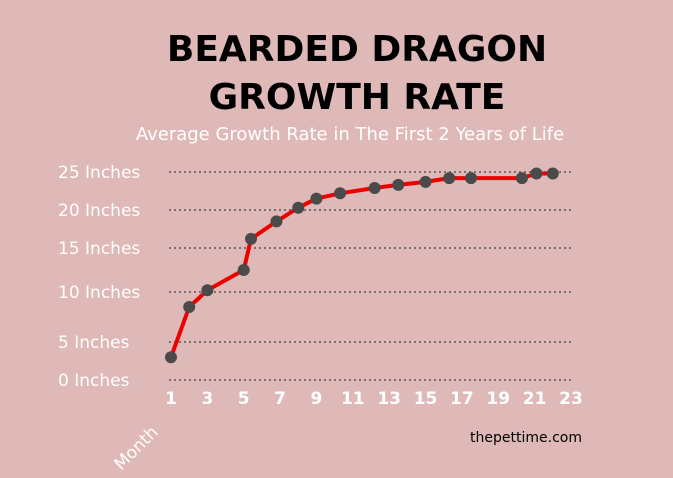 Image resolution: width=673 pixels, height=478 pixels. I want to click on x-tick-label: 21, so click(535, 399).